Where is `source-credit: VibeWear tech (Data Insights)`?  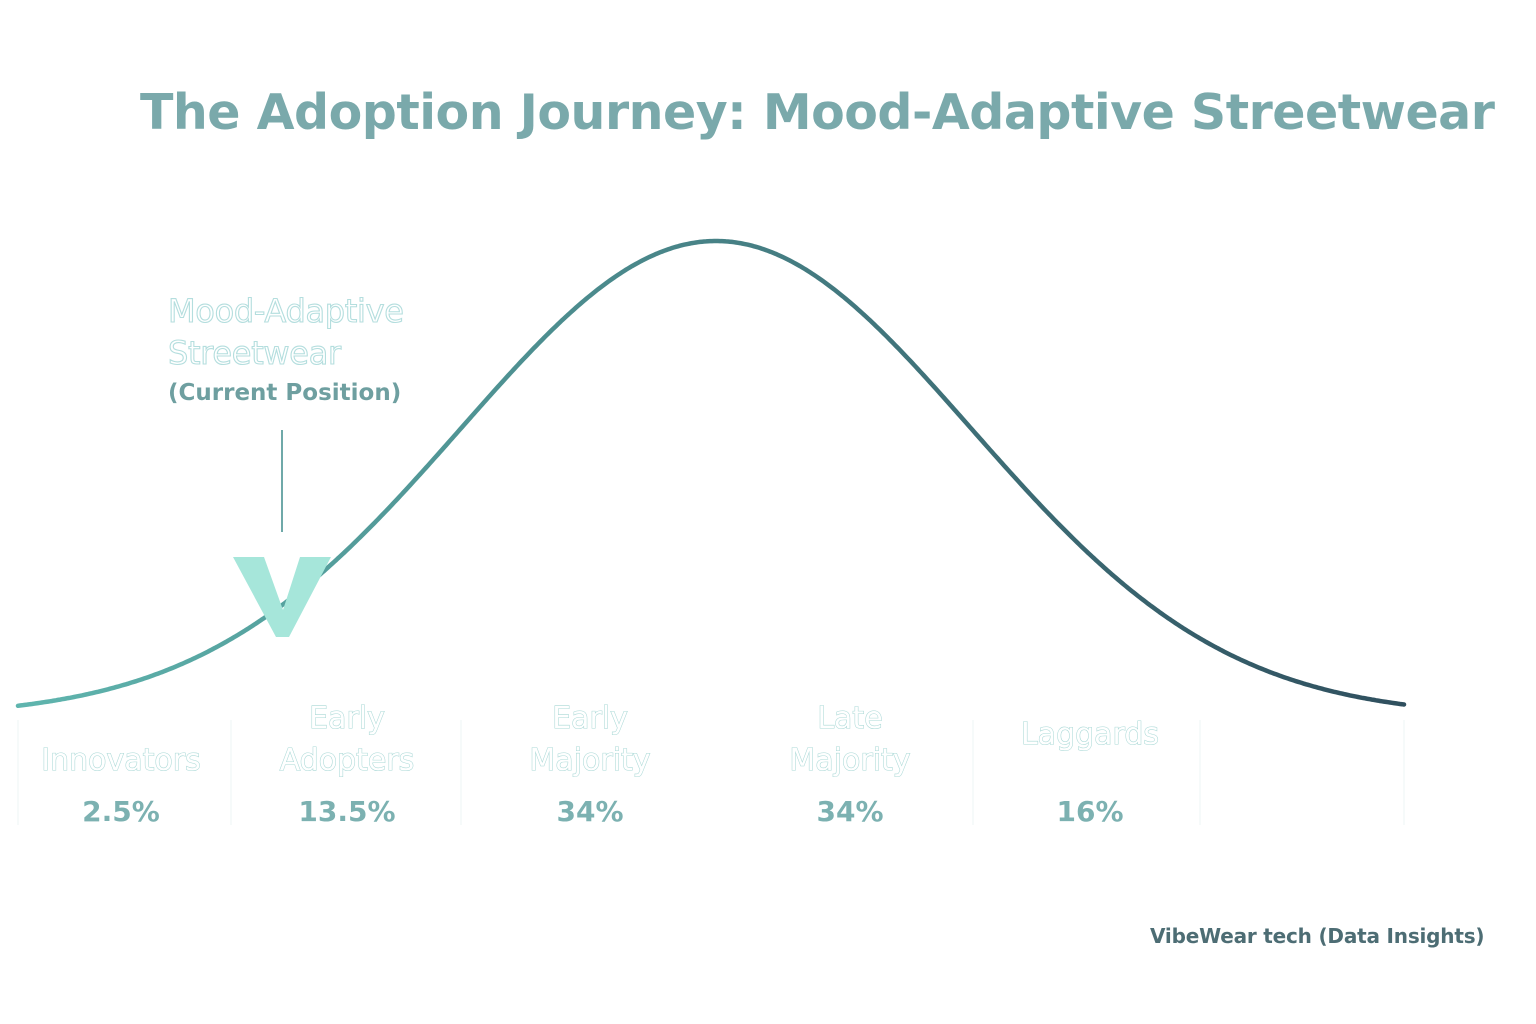
source-credit: VibeWear tech (Data Insights) is located at coordinates (1317, 936).